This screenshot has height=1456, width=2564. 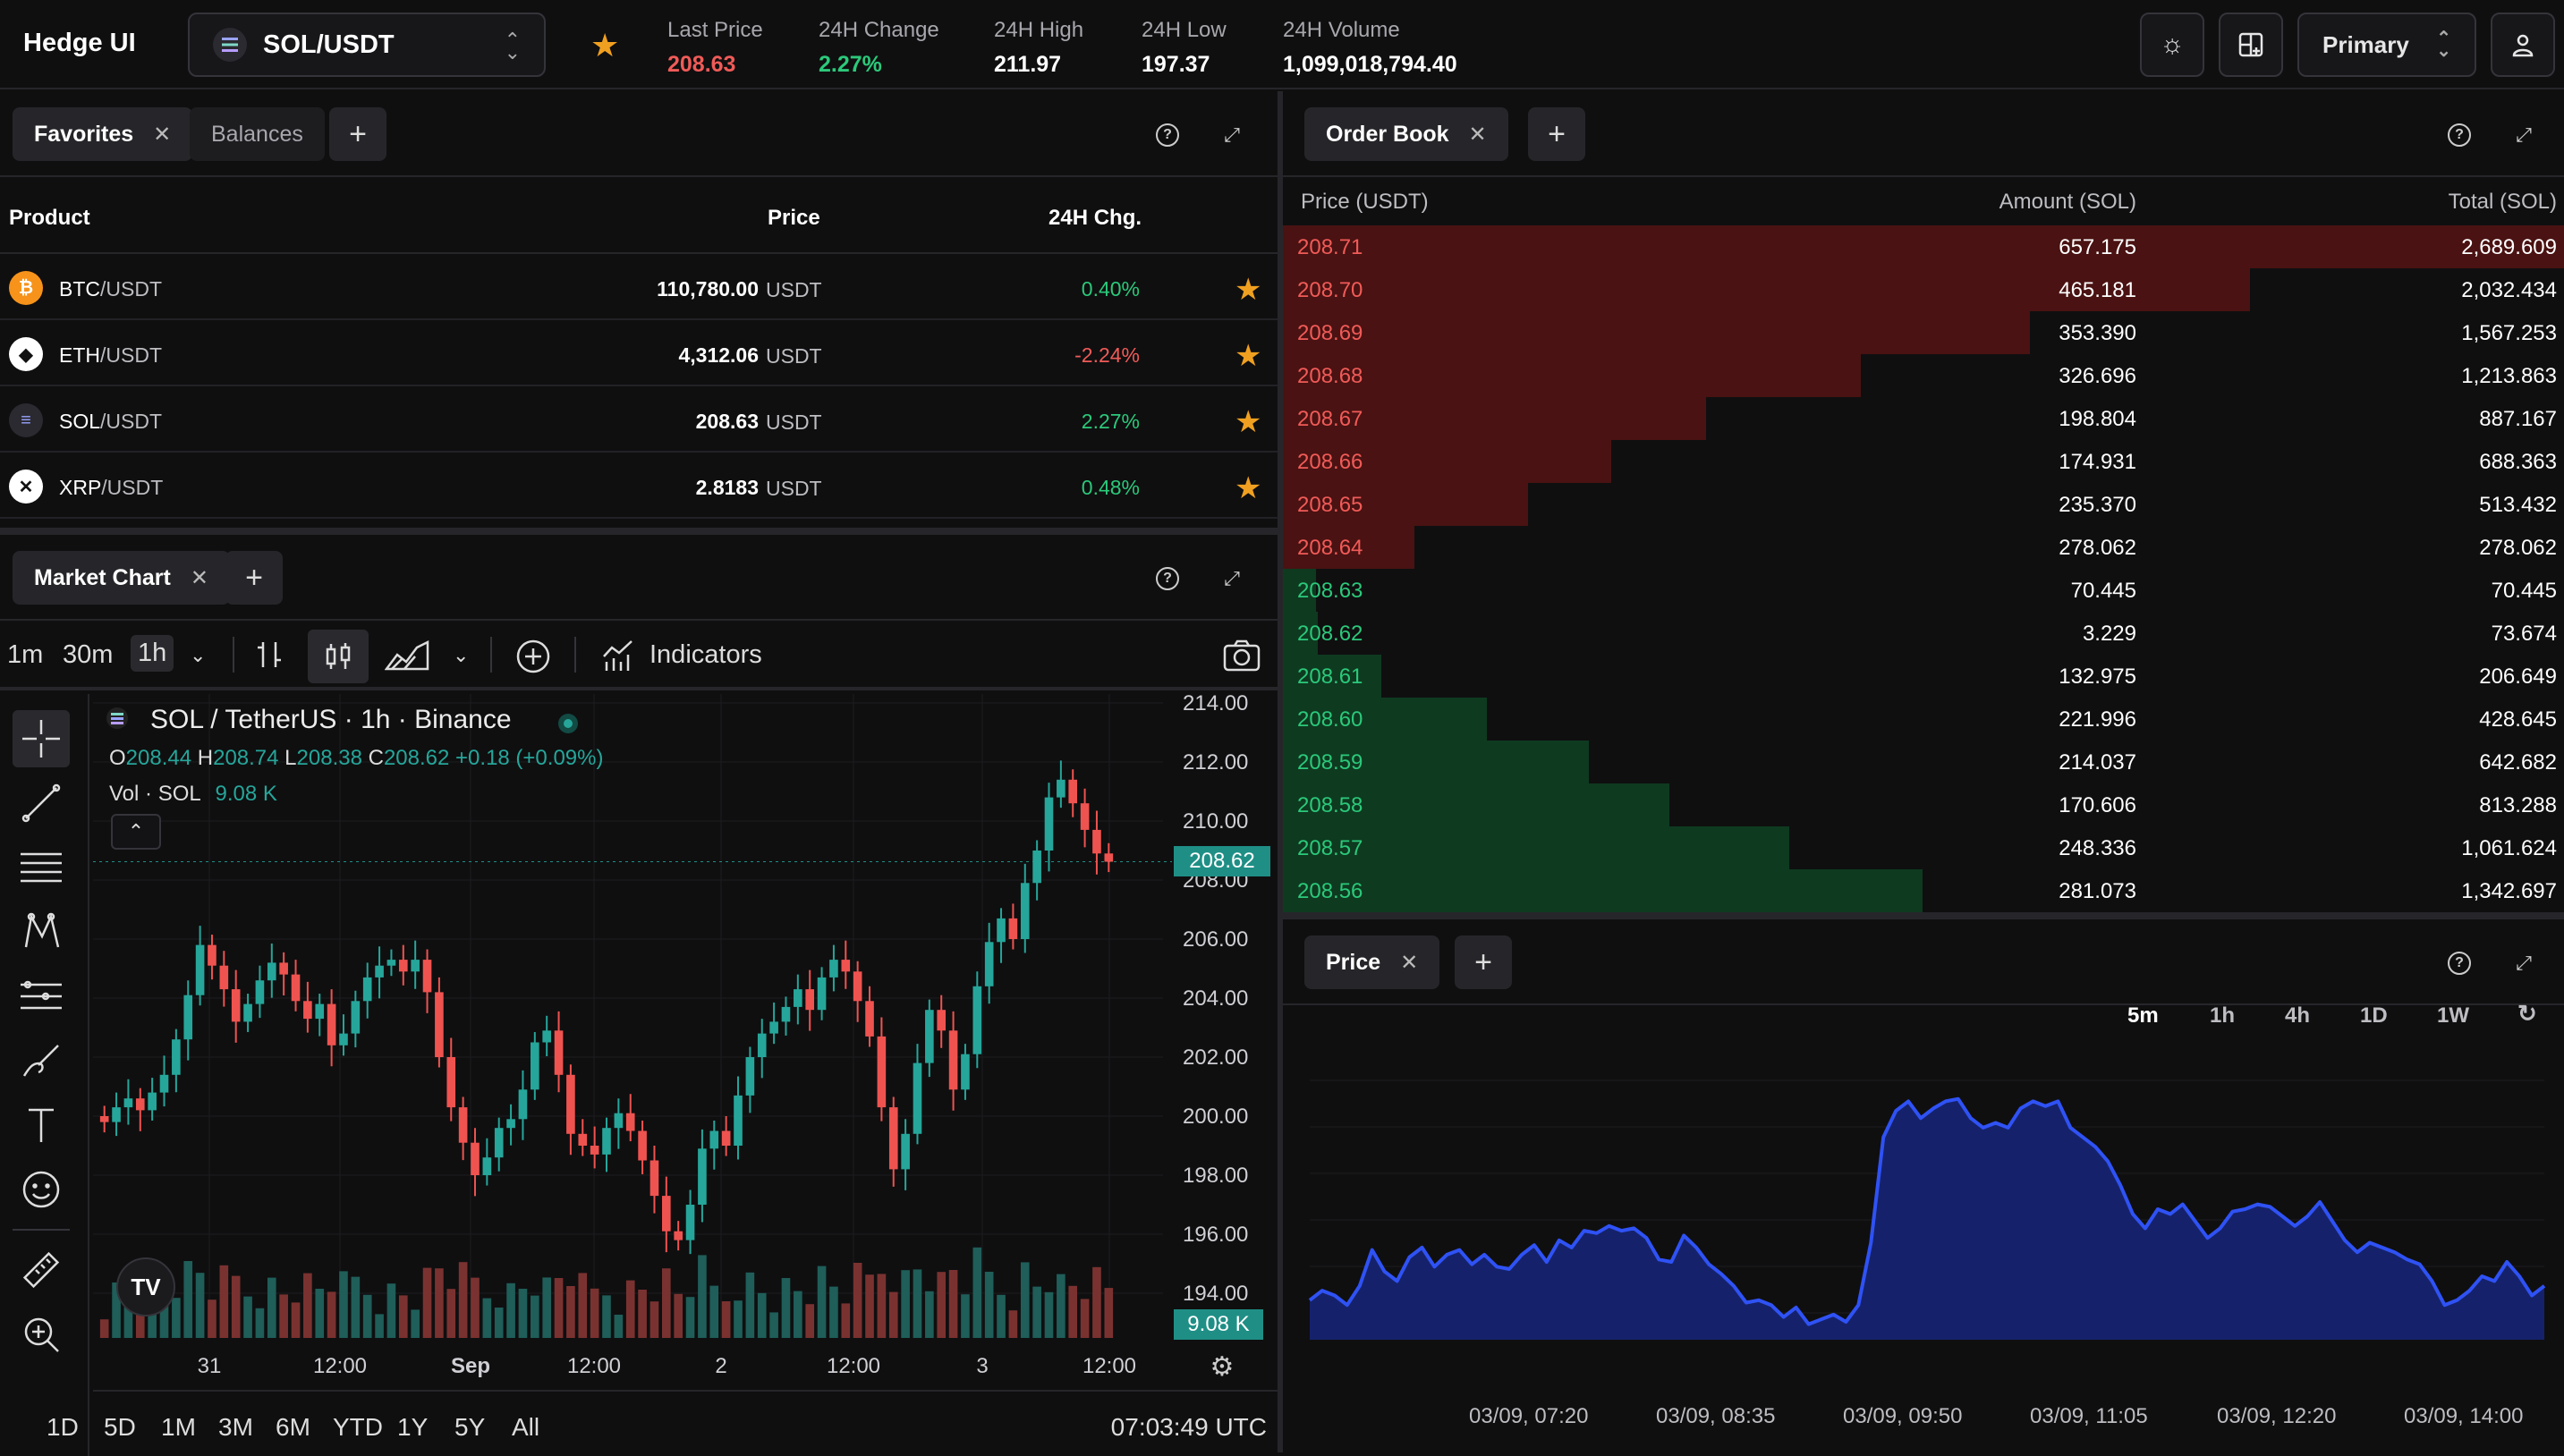 I want to click on table-row: ◆ ETH/USDT 4,312.06 USDT -2.24% ★, so click(x=639, y=353).